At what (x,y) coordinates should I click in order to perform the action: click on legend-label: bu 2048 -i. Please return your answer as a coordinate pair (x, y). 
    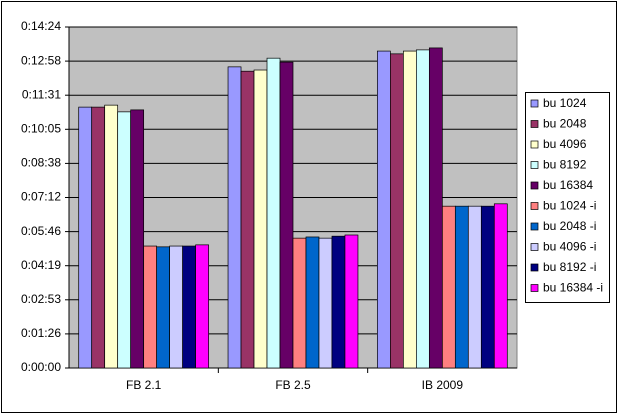
    Looking at the image, I should click on (569, 226).